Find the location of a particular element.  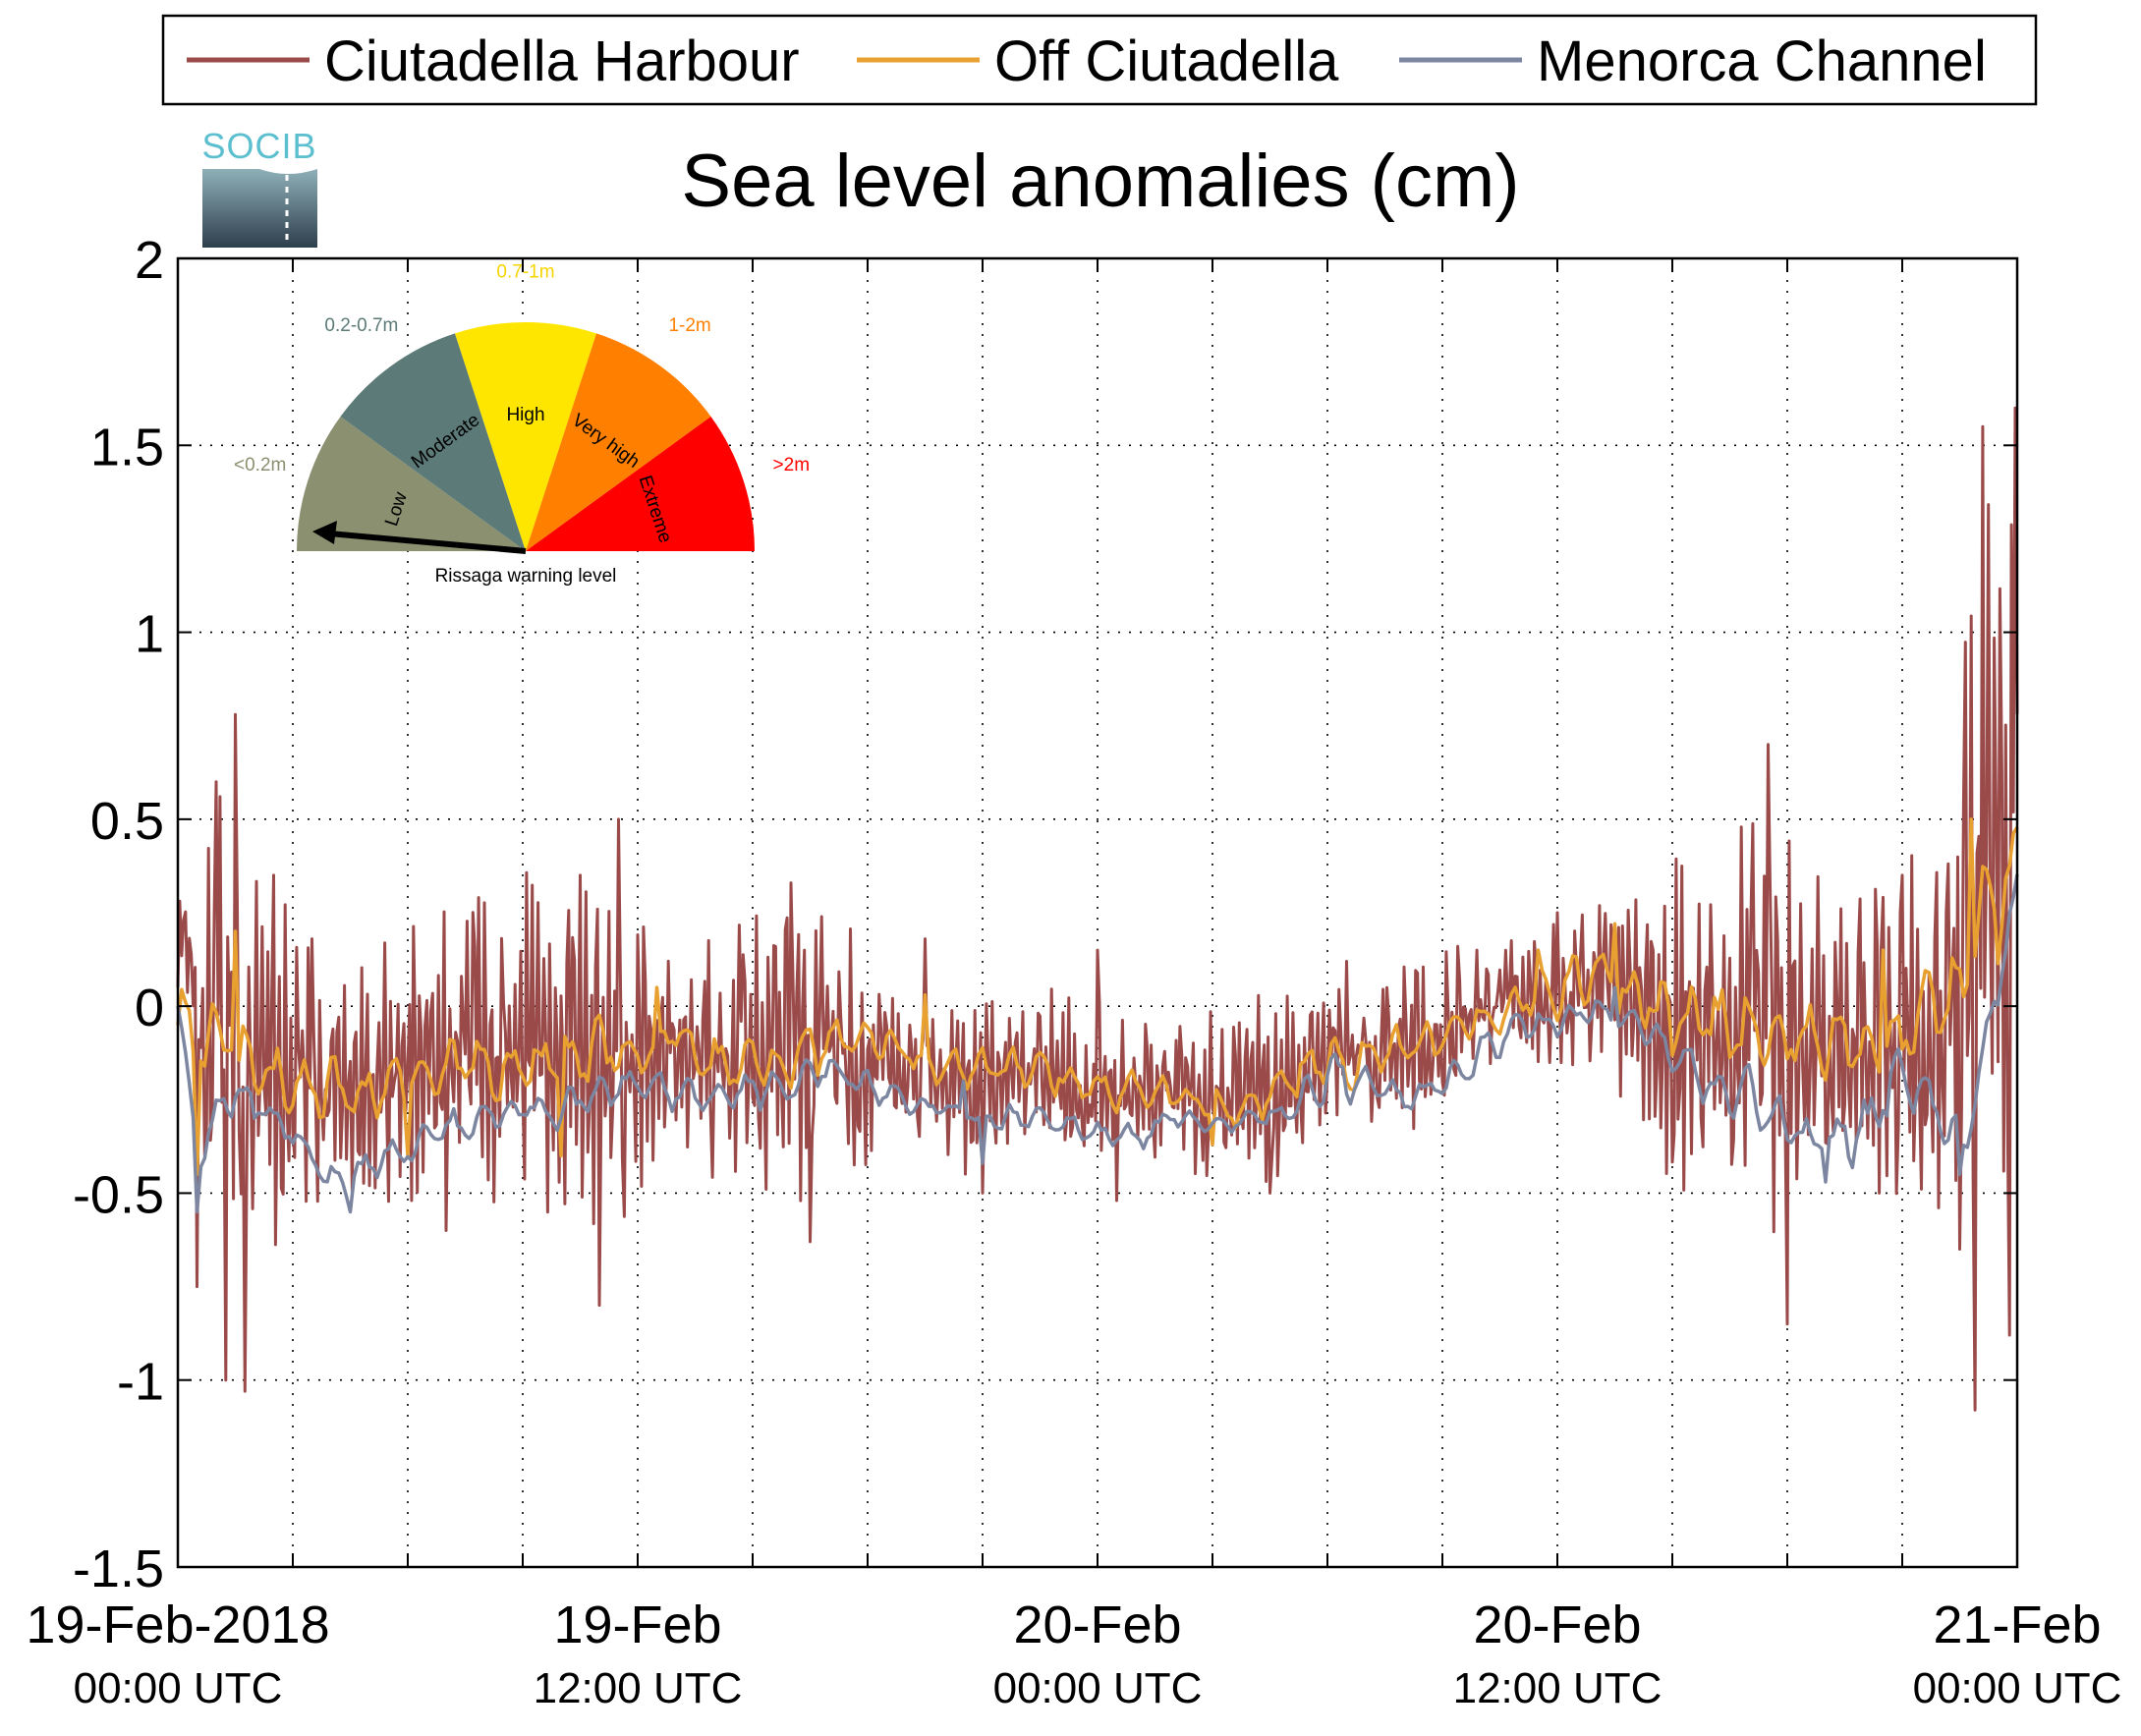

gauge-segment-moderate is located at coordinates (433, 442).